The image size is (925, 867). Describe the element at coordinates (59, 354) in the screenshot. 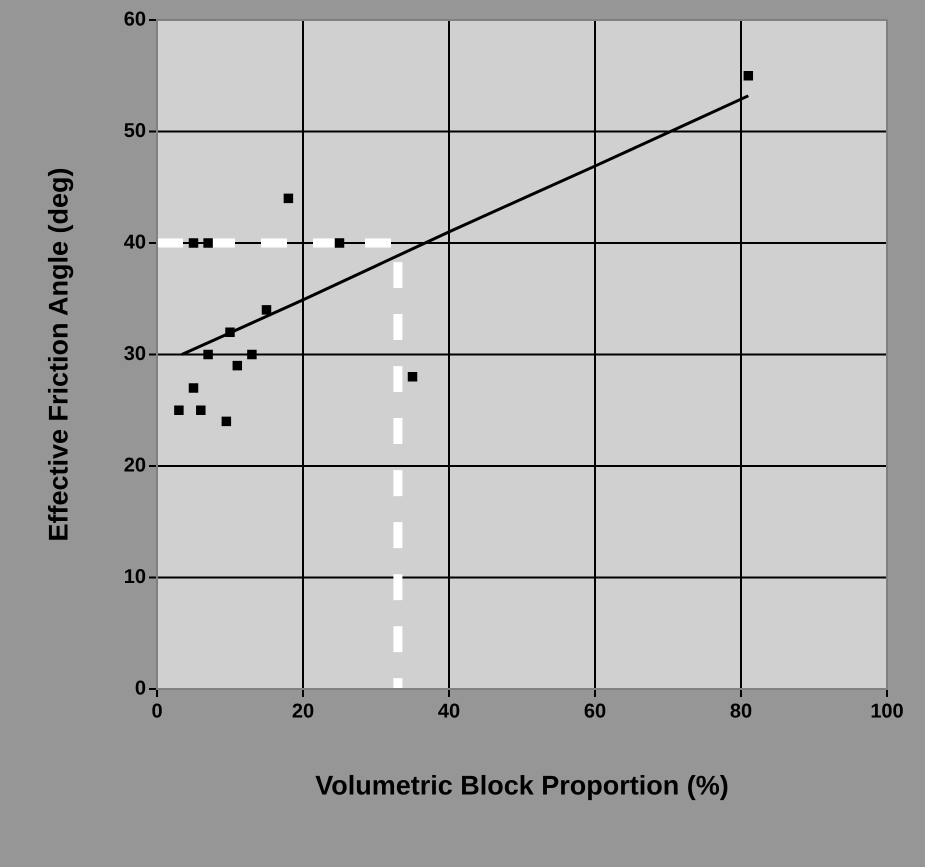

I see `y-axis-title: Effective Friction Angle (deg)` at that location.